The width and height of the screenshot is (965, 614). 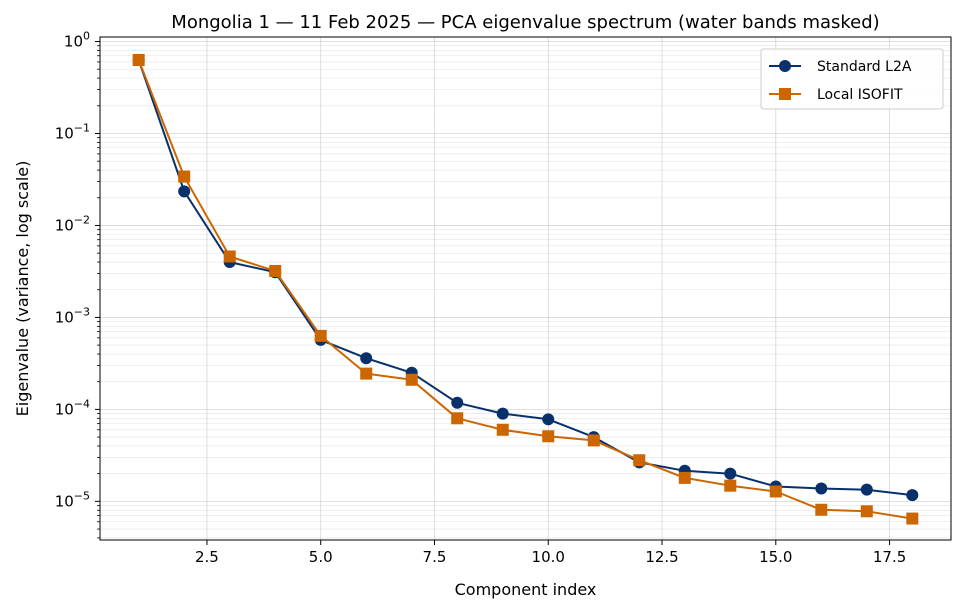 I want to click on legend-label: Local ISOFIT, so click(x=860, y=95).